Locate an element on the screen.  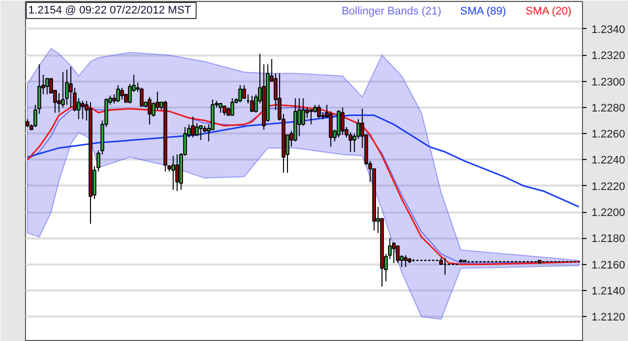
y-tick-label: 1.2200 is located at coordinates (609, 213).